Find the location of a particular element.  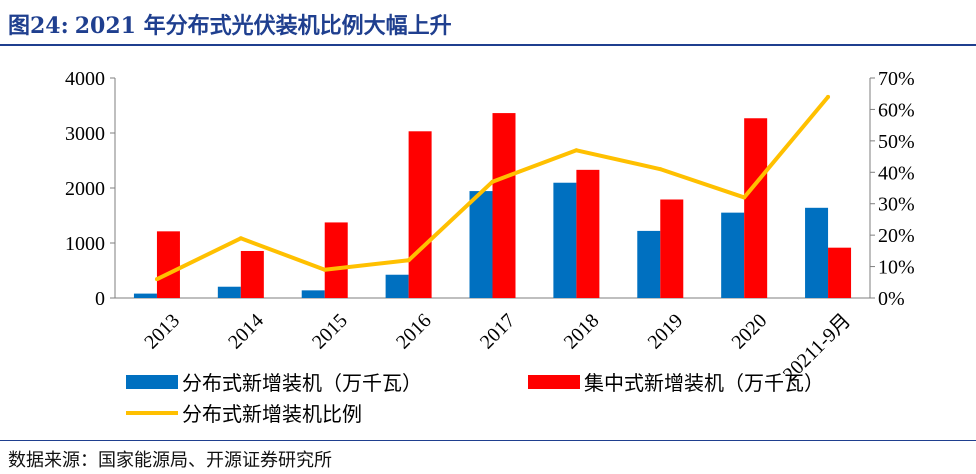

y-right-tick-label: 50% is located at coordinates (896, 142).